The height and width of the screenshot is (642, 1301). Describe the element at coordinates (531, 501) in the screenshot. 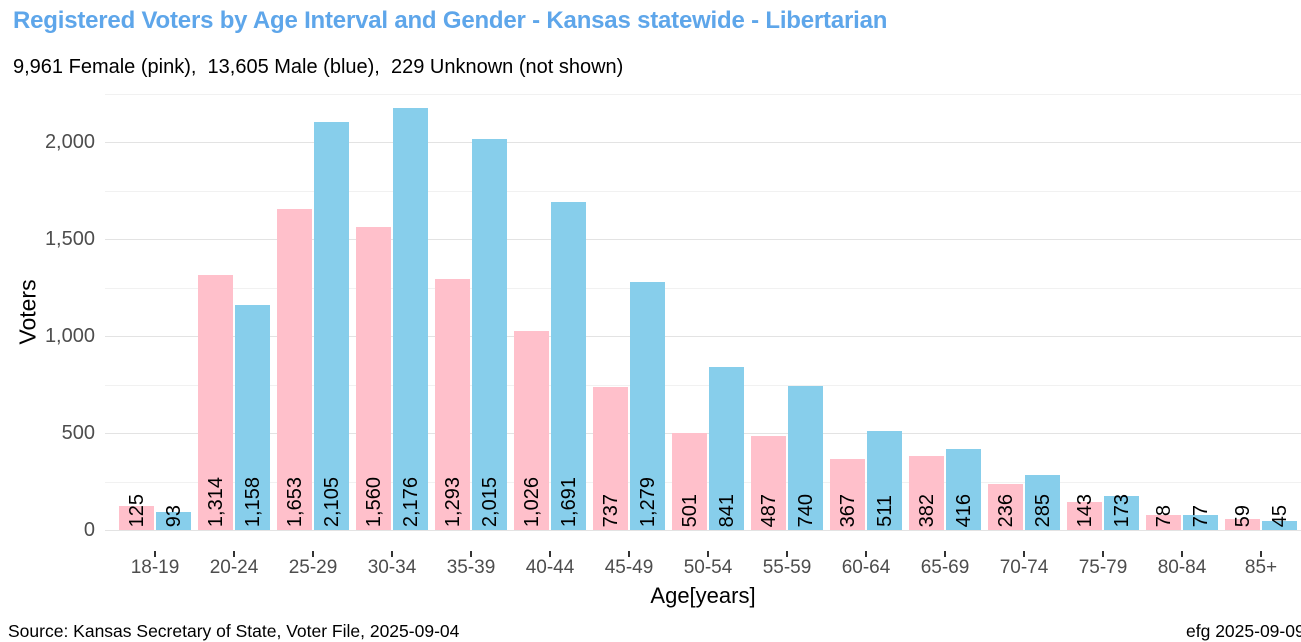

I see `bar-value-label-female-40-44: 1,026` at that location.